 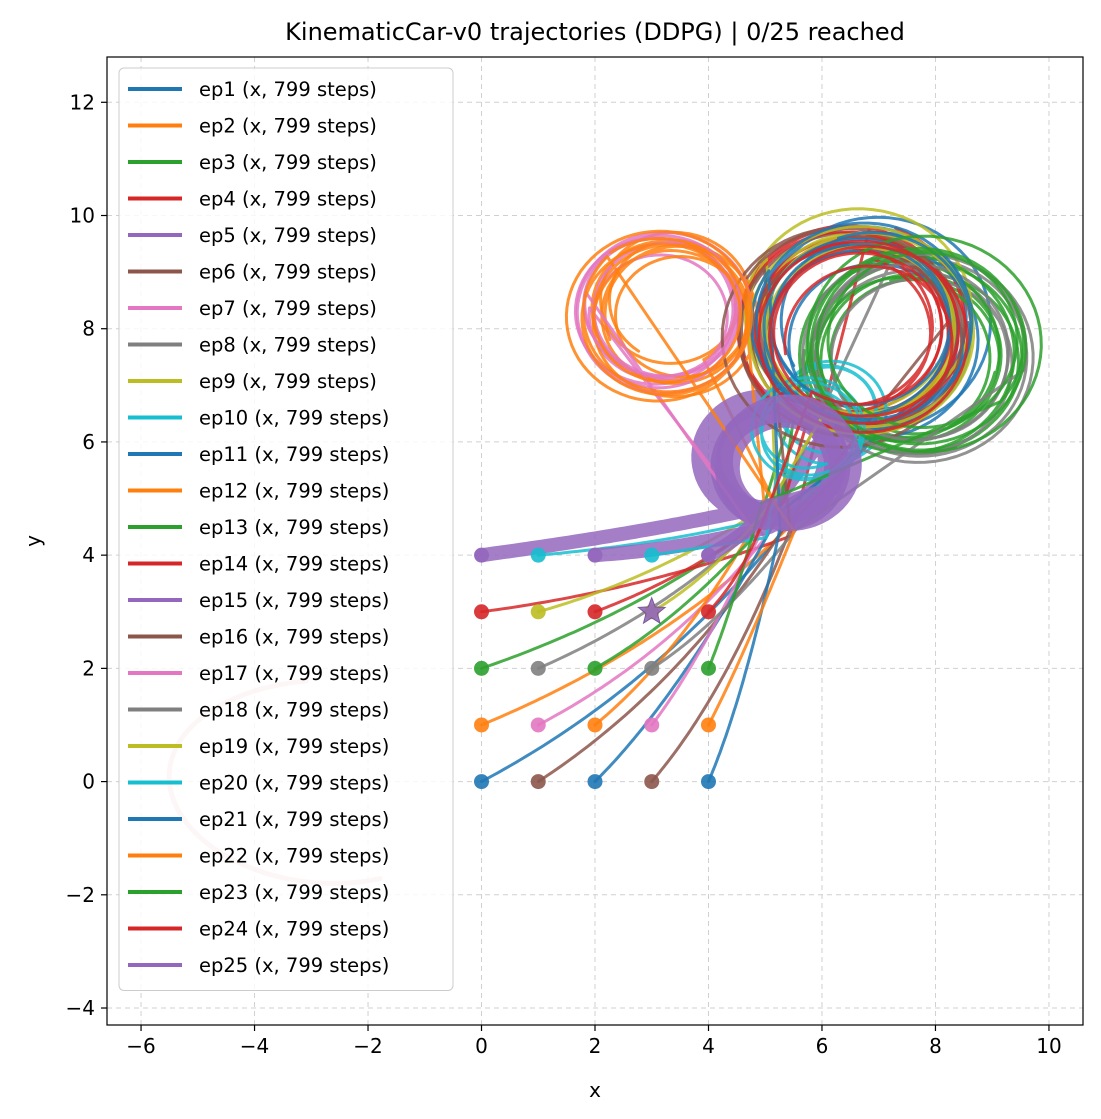 I want to click on legend-entry: ep8 (x, 799 steps), so click(x=252, y=345).